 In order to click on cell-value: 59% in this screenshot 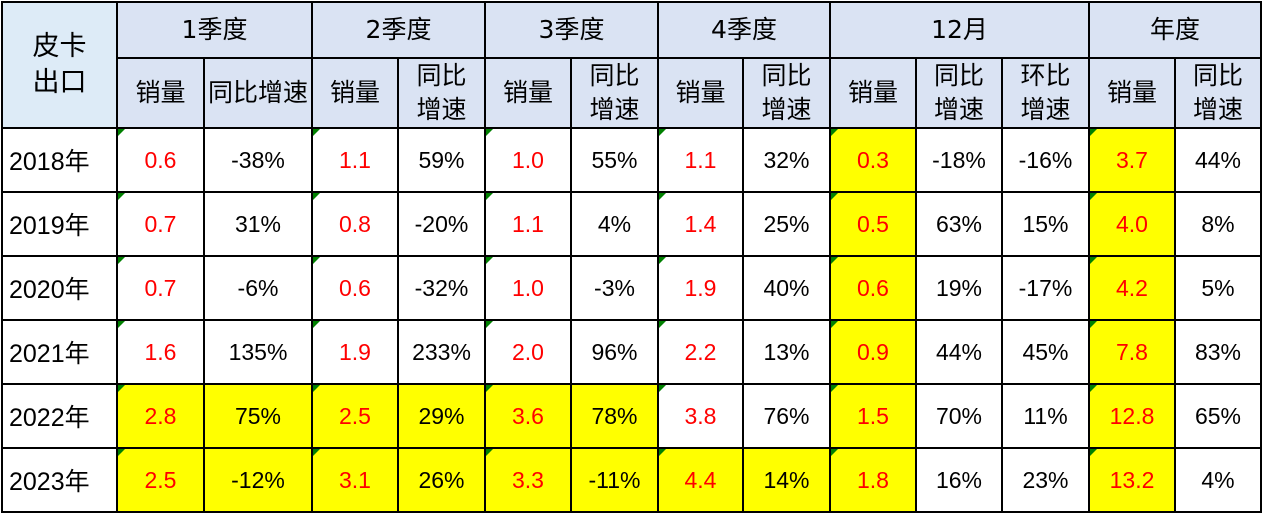, I will do `click(441, 159)`.